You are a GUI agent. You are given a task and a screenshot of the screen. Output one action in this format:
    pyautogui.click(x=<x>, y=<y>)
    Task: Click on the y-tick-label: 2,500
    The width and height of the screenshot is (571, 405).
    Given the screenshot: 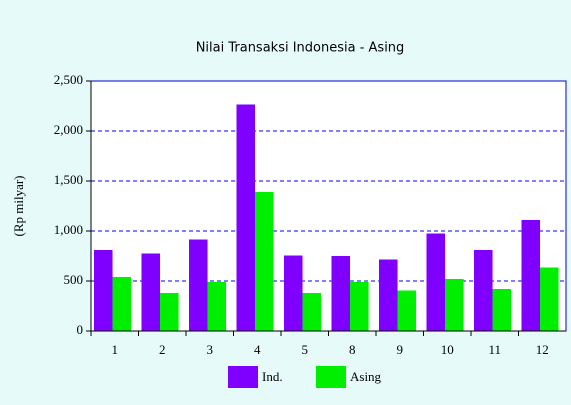 What is the action you would take?
    pyautogui.click(x=68, y=79)
    